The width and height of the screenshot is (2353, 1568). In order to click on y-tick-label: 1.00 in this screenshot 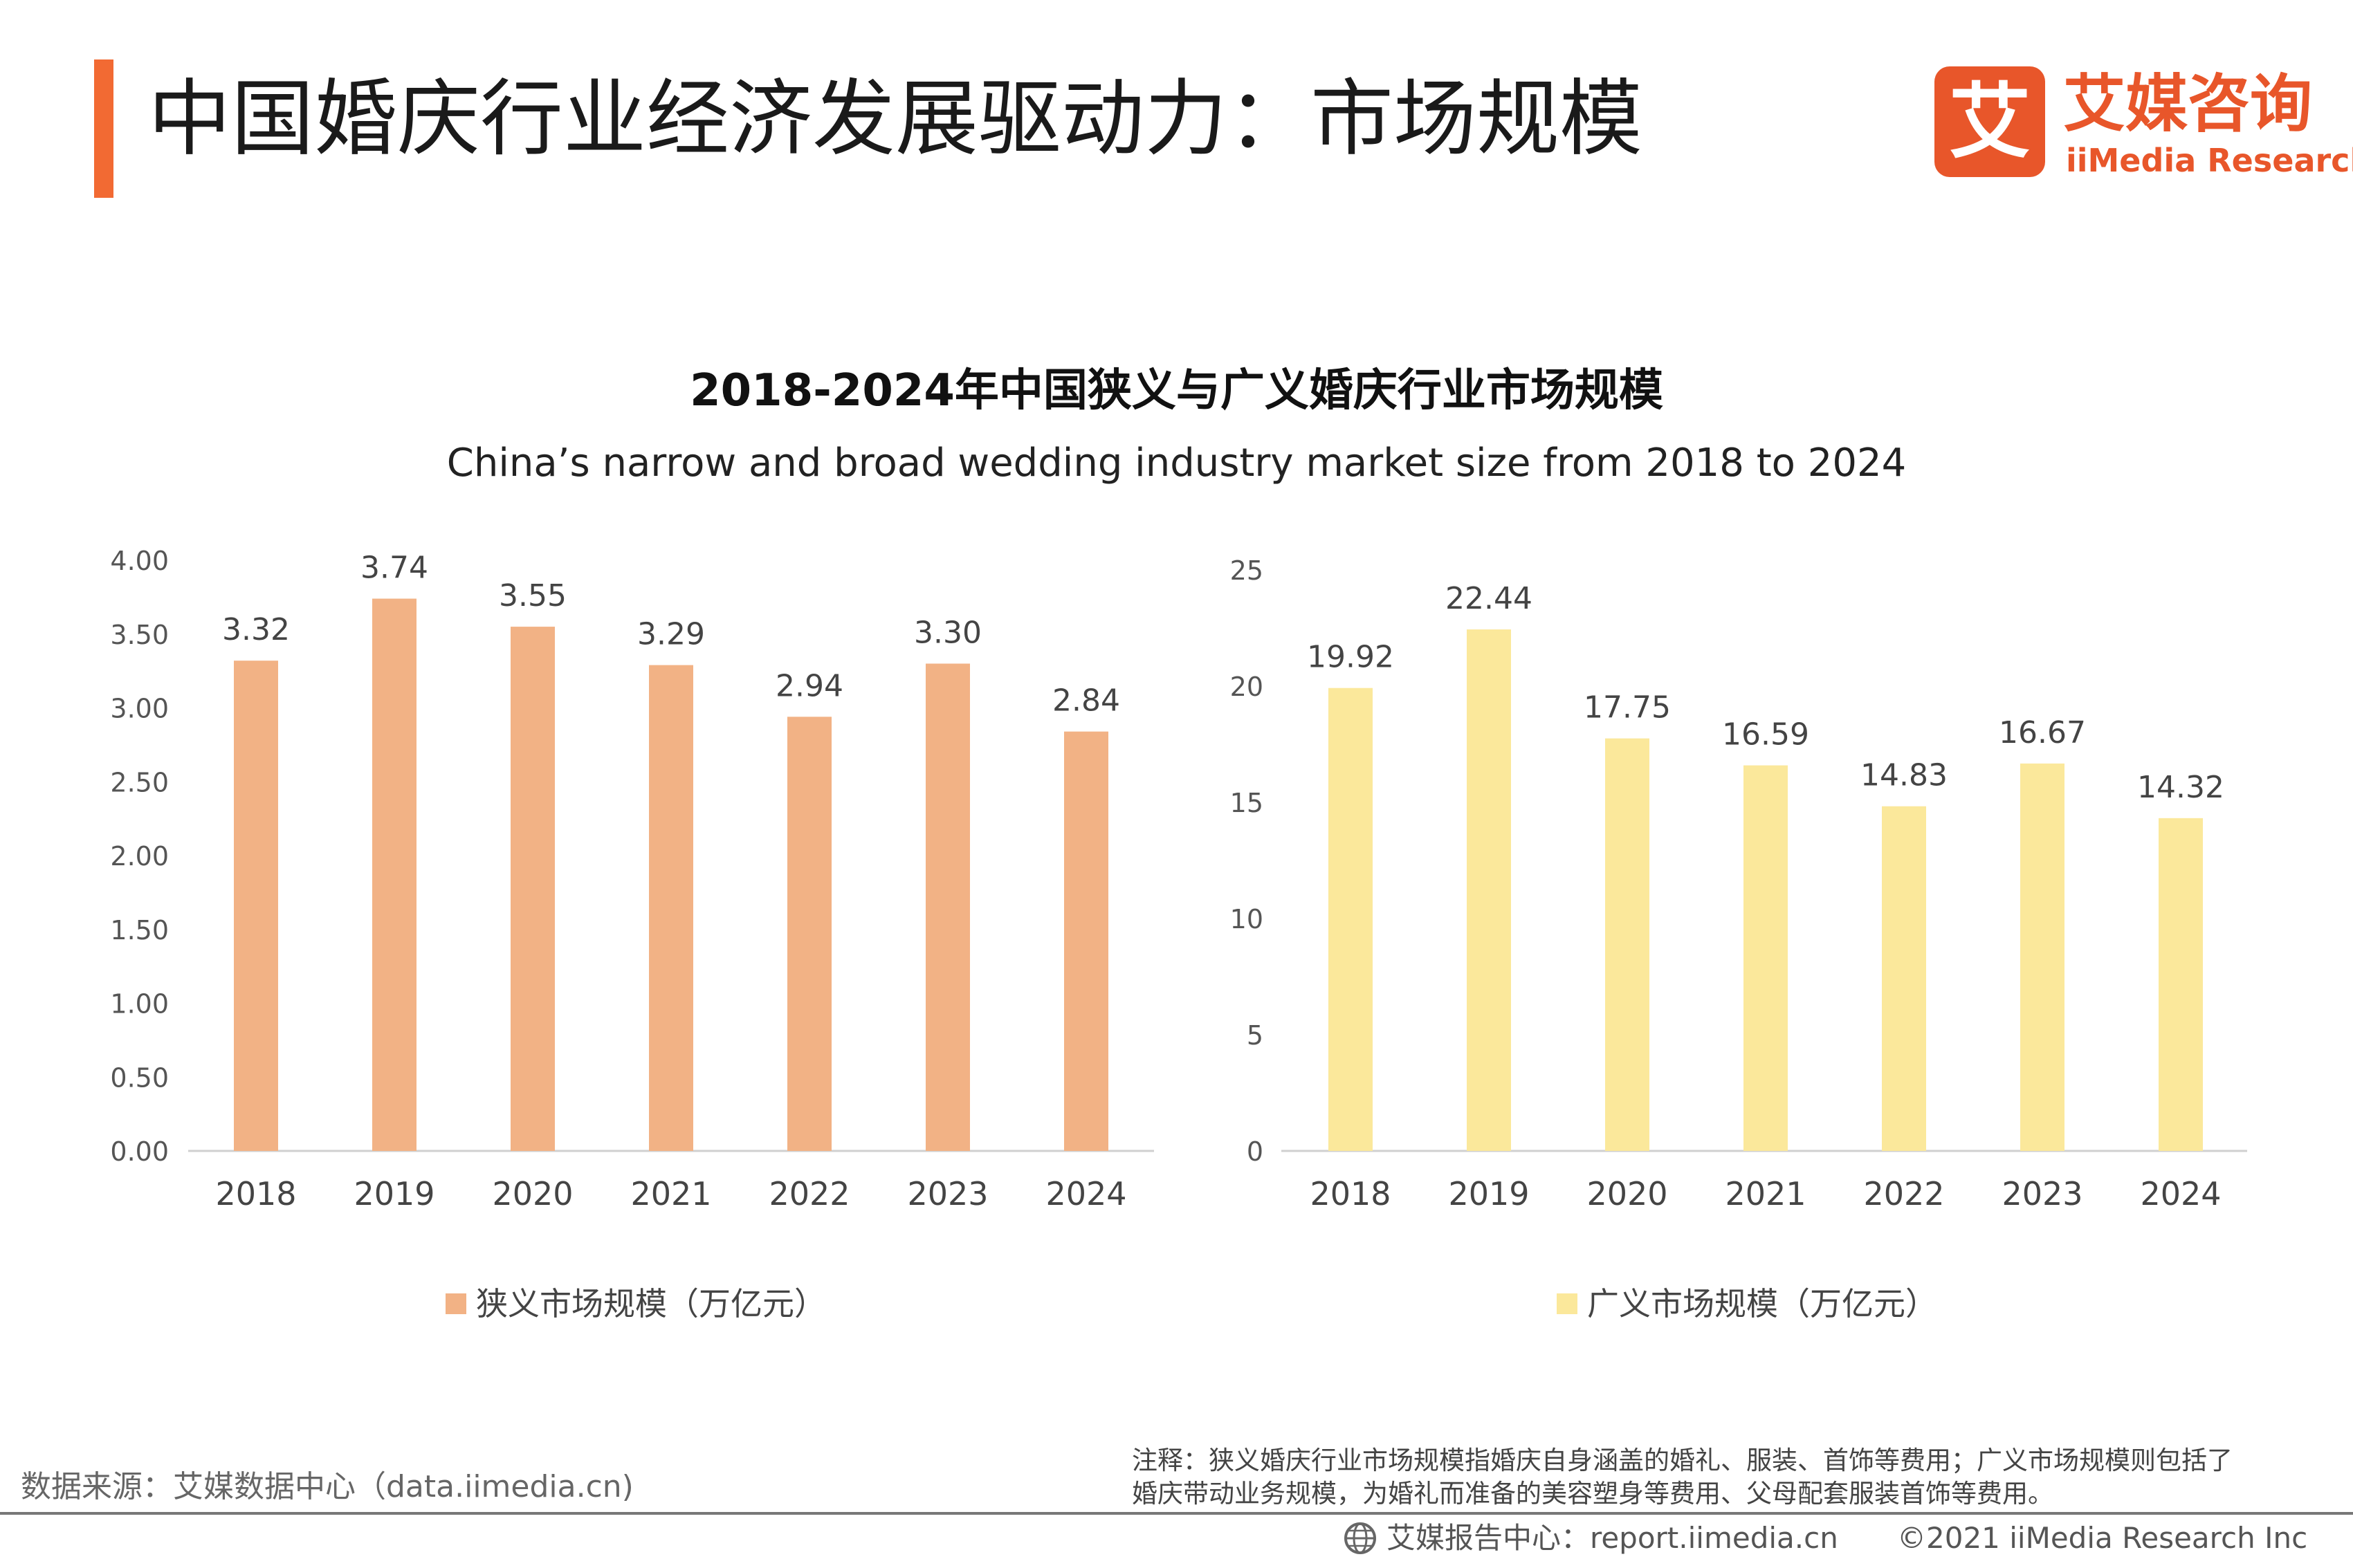, I will do `click(139, 1004)`.